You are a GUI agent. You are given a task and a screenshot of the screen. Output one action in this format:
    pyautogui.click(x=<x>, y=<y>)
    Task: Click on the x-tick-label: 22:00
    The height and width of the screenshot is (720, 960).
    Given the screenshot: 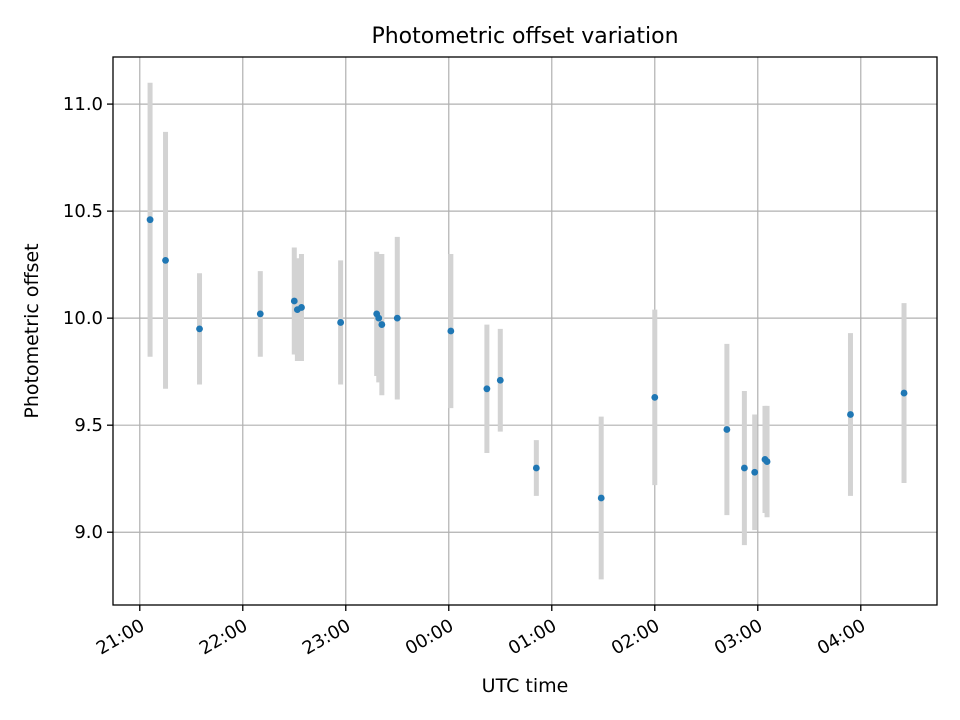 What is the action you would take?
    pyautogui.click(x=223, y=637)
    